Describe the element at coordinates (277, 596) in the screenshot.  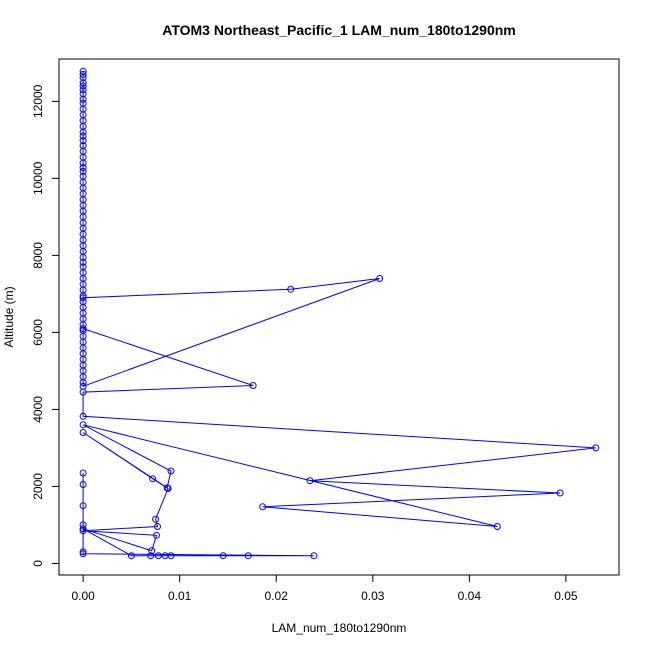
I see `x-tick-label: 0.02` at that location.